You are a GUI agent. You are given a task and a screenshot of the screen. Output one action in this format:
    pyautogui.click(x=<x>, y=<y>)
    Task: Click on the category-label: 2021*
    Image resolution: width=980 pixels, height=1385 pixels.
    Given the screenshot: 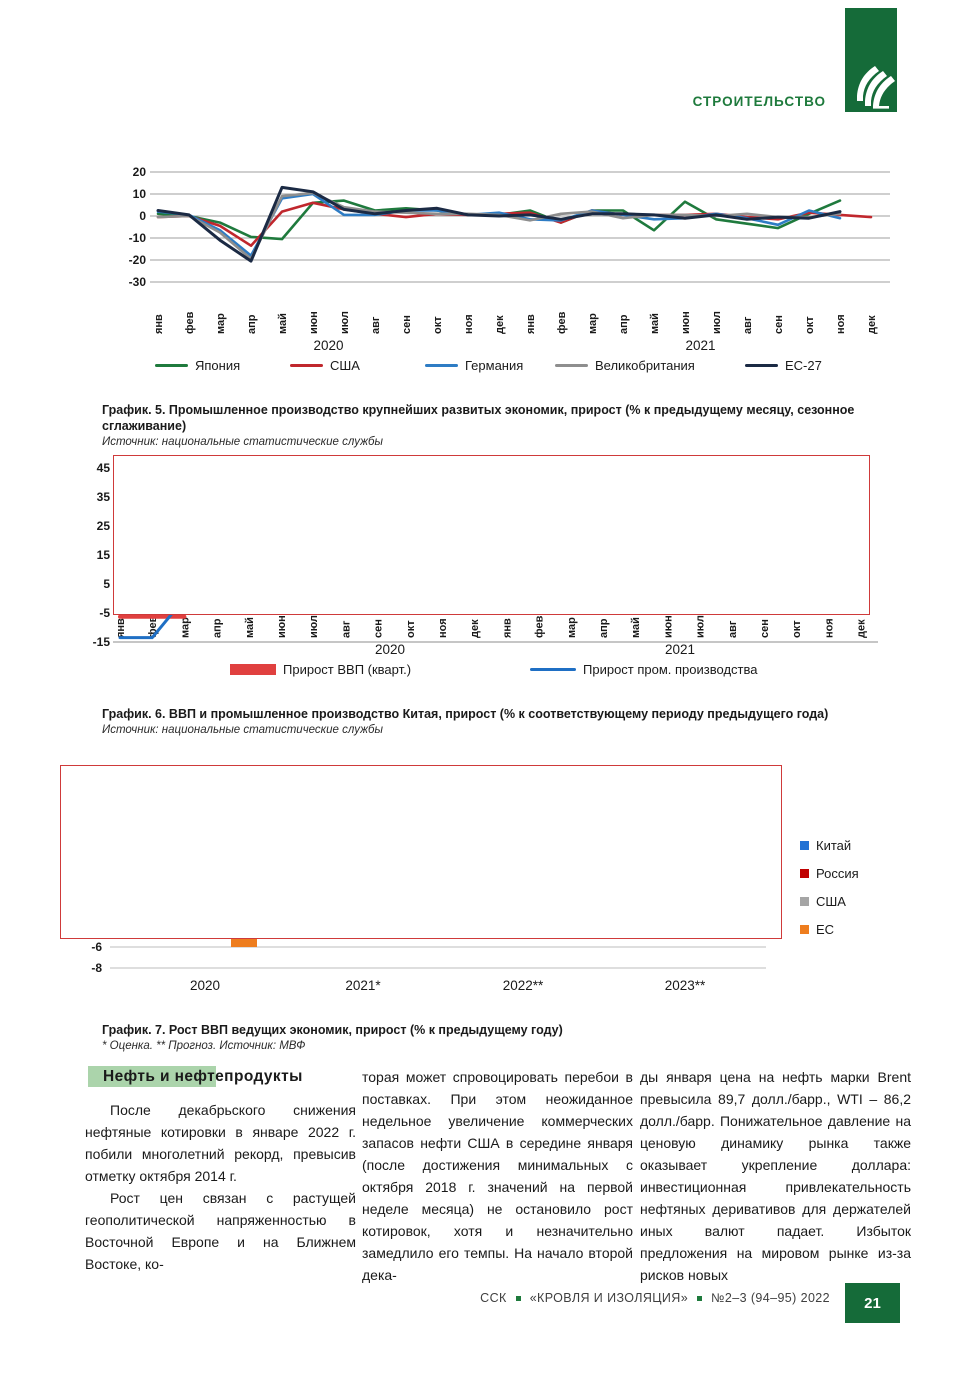 What is the action you would take?
    pyautogui.click(x=363, y=985)
    